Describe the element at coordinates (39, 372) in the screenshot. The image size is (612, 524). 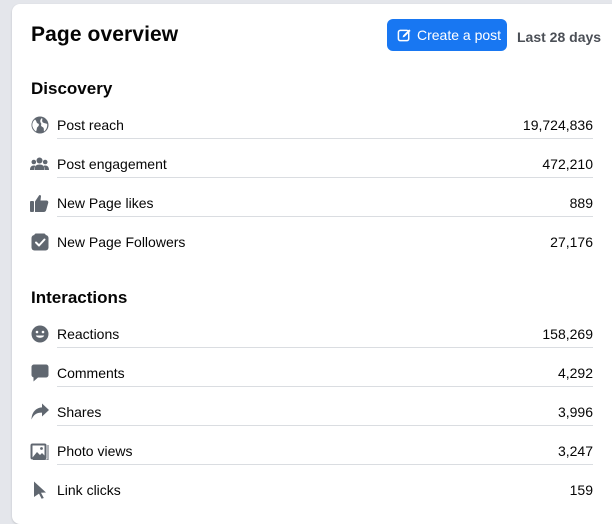
I see `comment-bubble-icon` at that location.